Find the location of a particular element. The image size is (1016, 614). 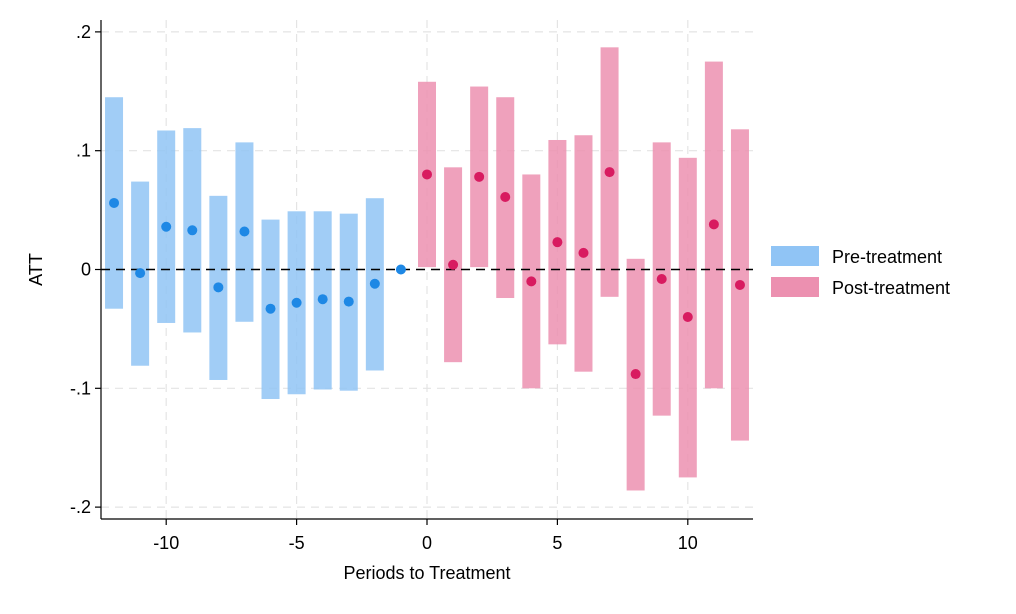

y-tick-label: 0 is located at coordinates (86, 270).